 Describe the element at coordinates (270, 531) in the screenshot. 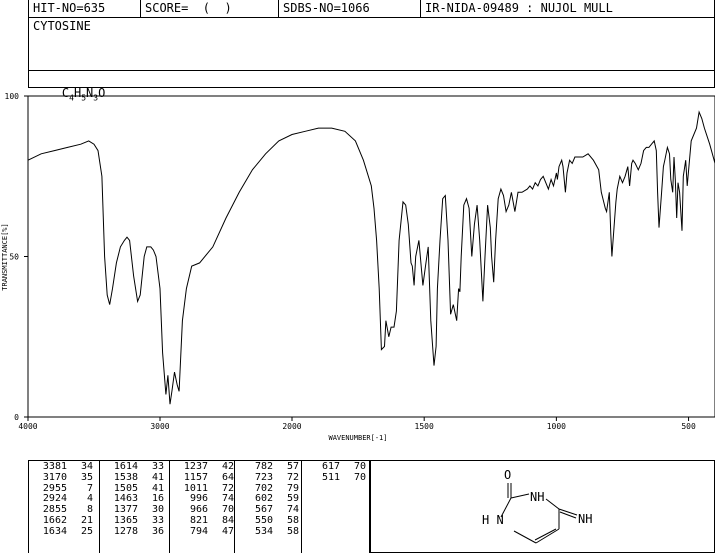

I see `peak-row: 534 58` at that location.